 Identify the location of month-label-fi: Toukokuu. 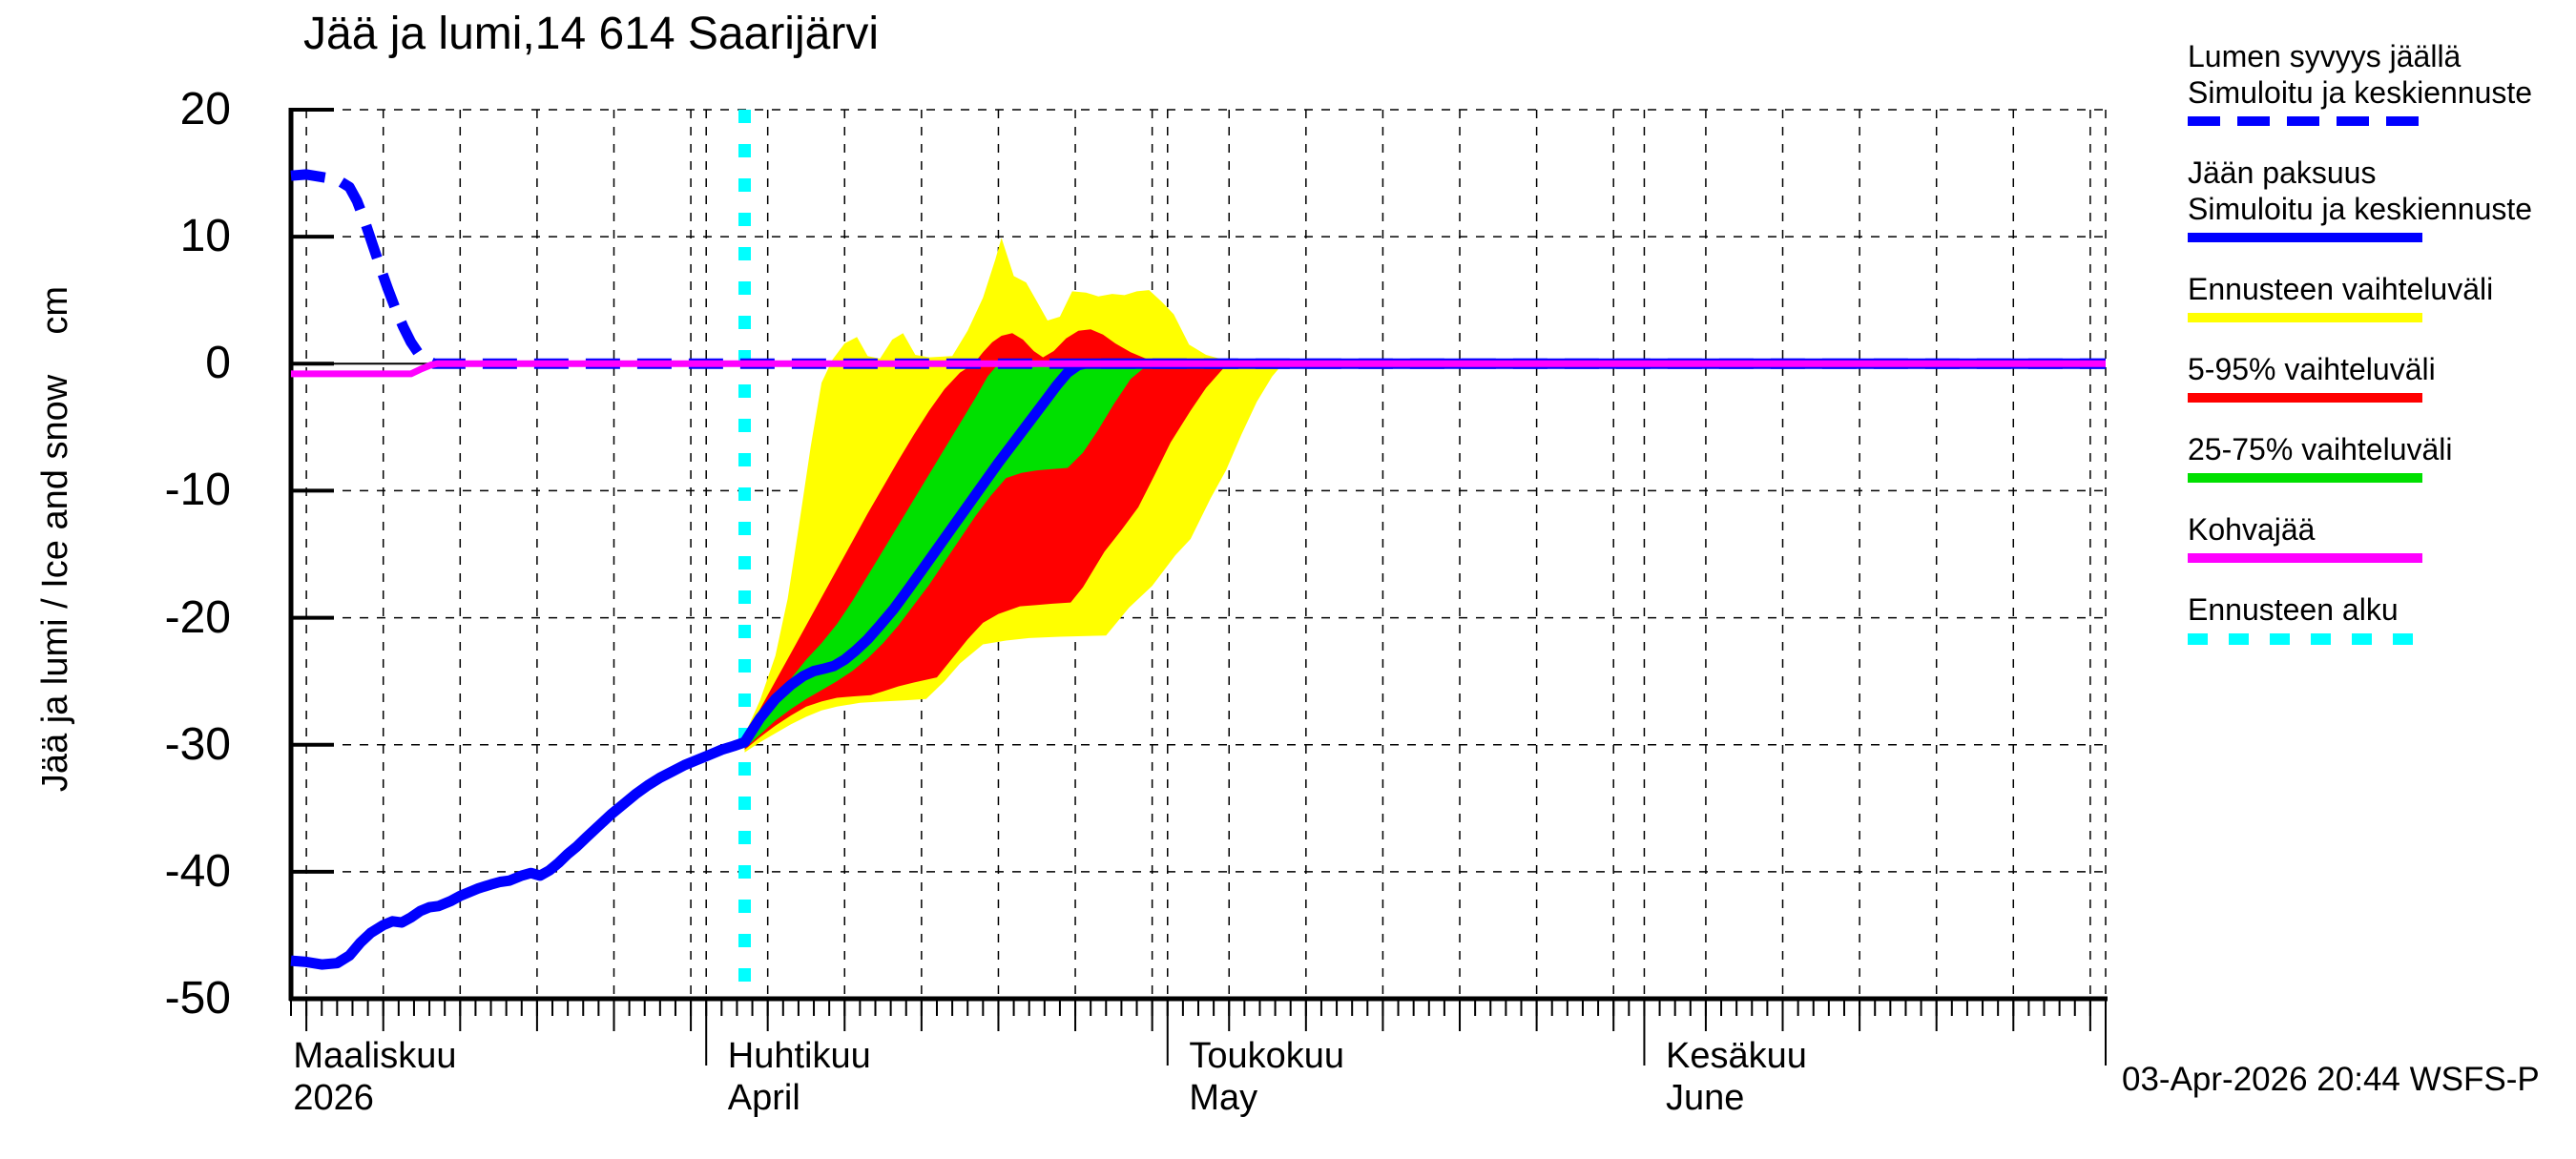
(1266, 1056).